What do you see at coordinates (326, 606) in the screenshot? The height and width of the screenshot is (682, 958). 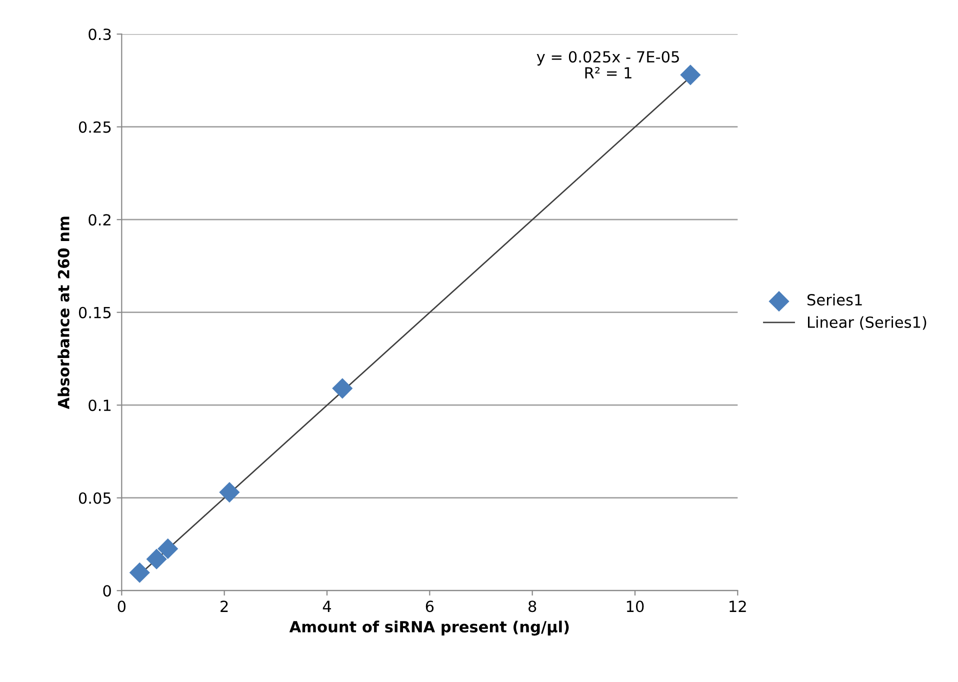 I see `x-tick-label: 4` at bounding box center [326, 606].